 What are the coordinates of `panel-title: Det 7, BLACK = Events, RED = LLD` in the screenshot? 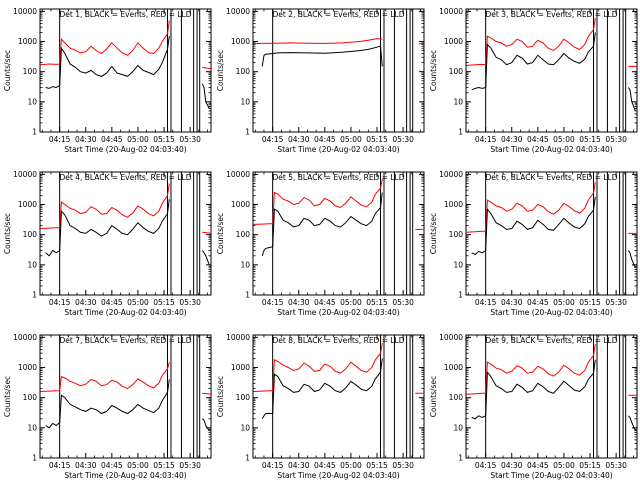 It's located at (125, 340).